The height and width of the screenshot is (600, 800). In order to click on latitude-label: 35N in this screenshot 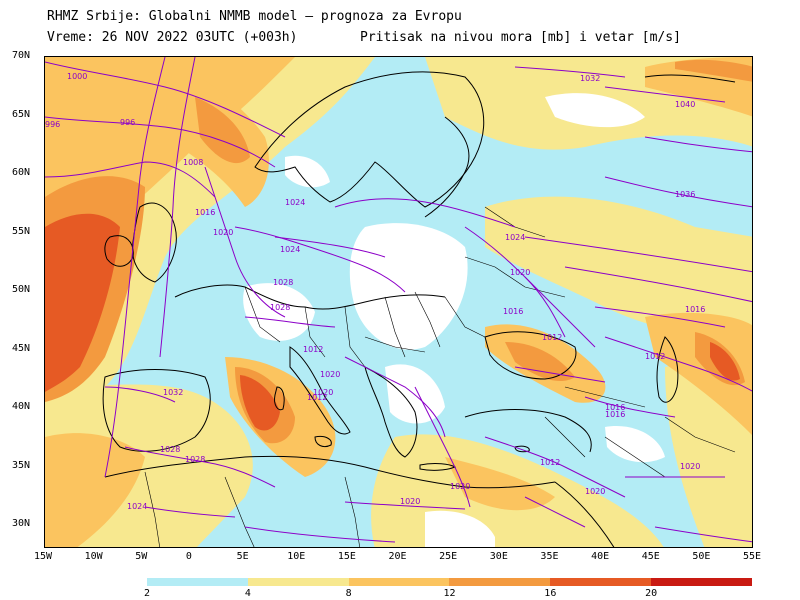, I will do `click(21, 465)`.